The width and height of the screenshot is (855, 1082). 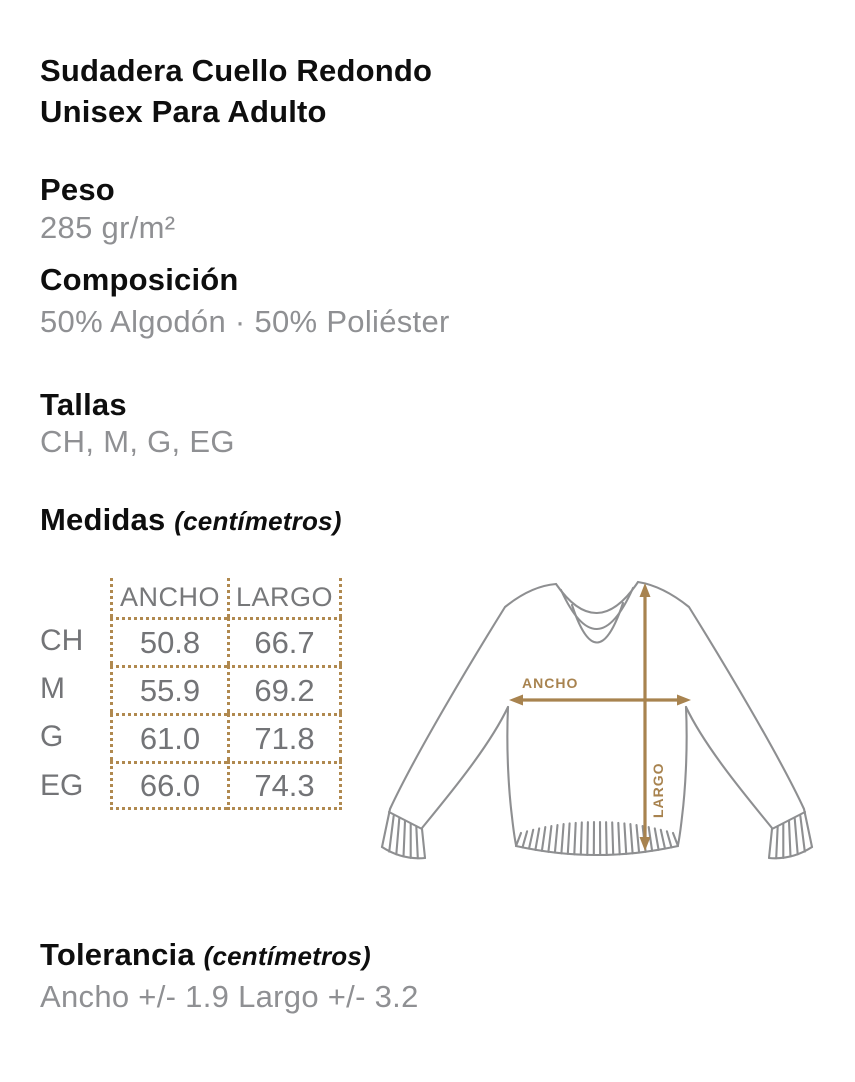 I want to click on sweatshirt-outline, so click(x=597, y=720).